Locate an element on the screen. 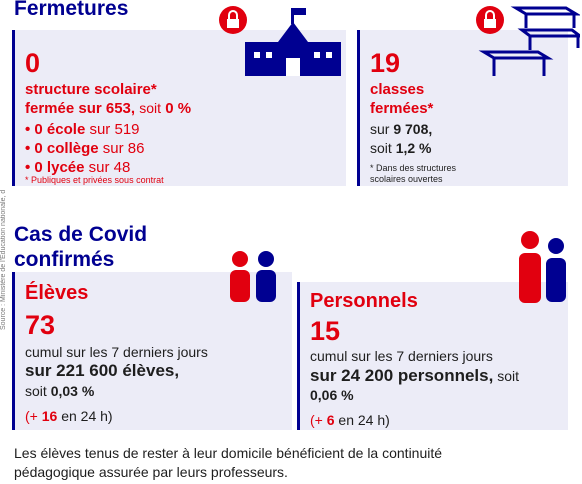 The image size is (582, 484). note: * Dans des structures scolaires ouvertes is located at coordinates (413, 174).